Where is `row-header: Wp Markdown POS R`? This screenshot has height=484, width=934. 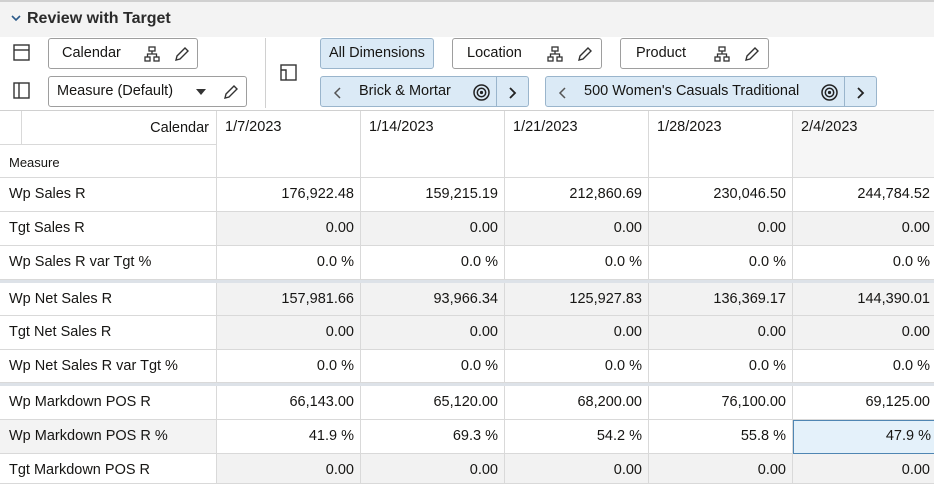
row-header: Wp Markdown POS R is located at coordinates (108, 403).